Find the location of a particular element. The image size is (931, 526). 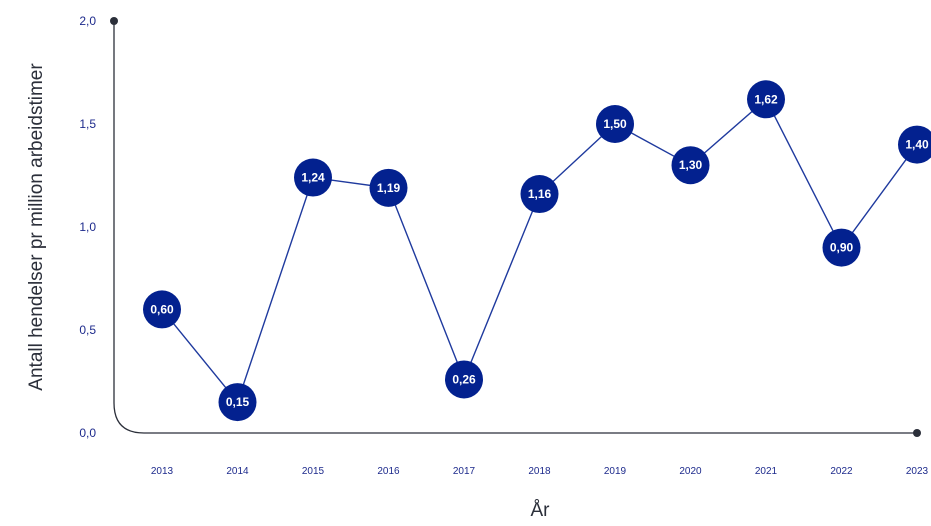

data-point: 1,50 is located at coordinates (615, 124).